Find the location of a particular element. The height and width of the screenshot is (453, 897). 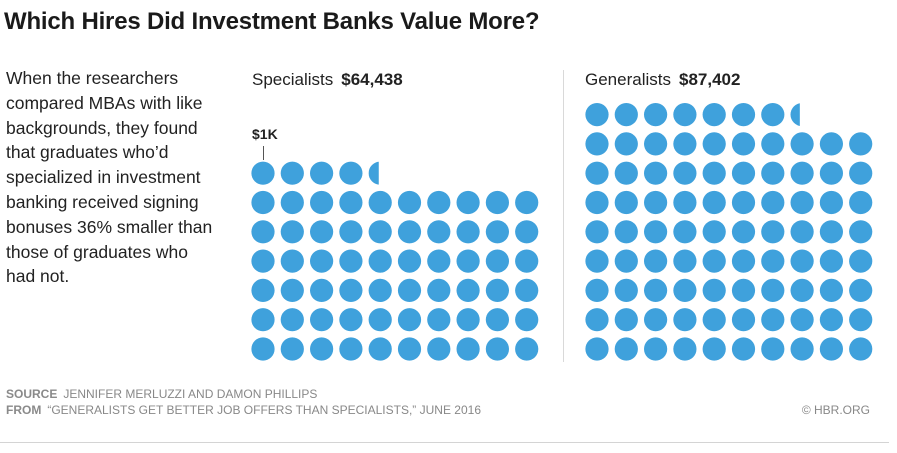

unit-legend-tick is located at coordinates (263, 153).